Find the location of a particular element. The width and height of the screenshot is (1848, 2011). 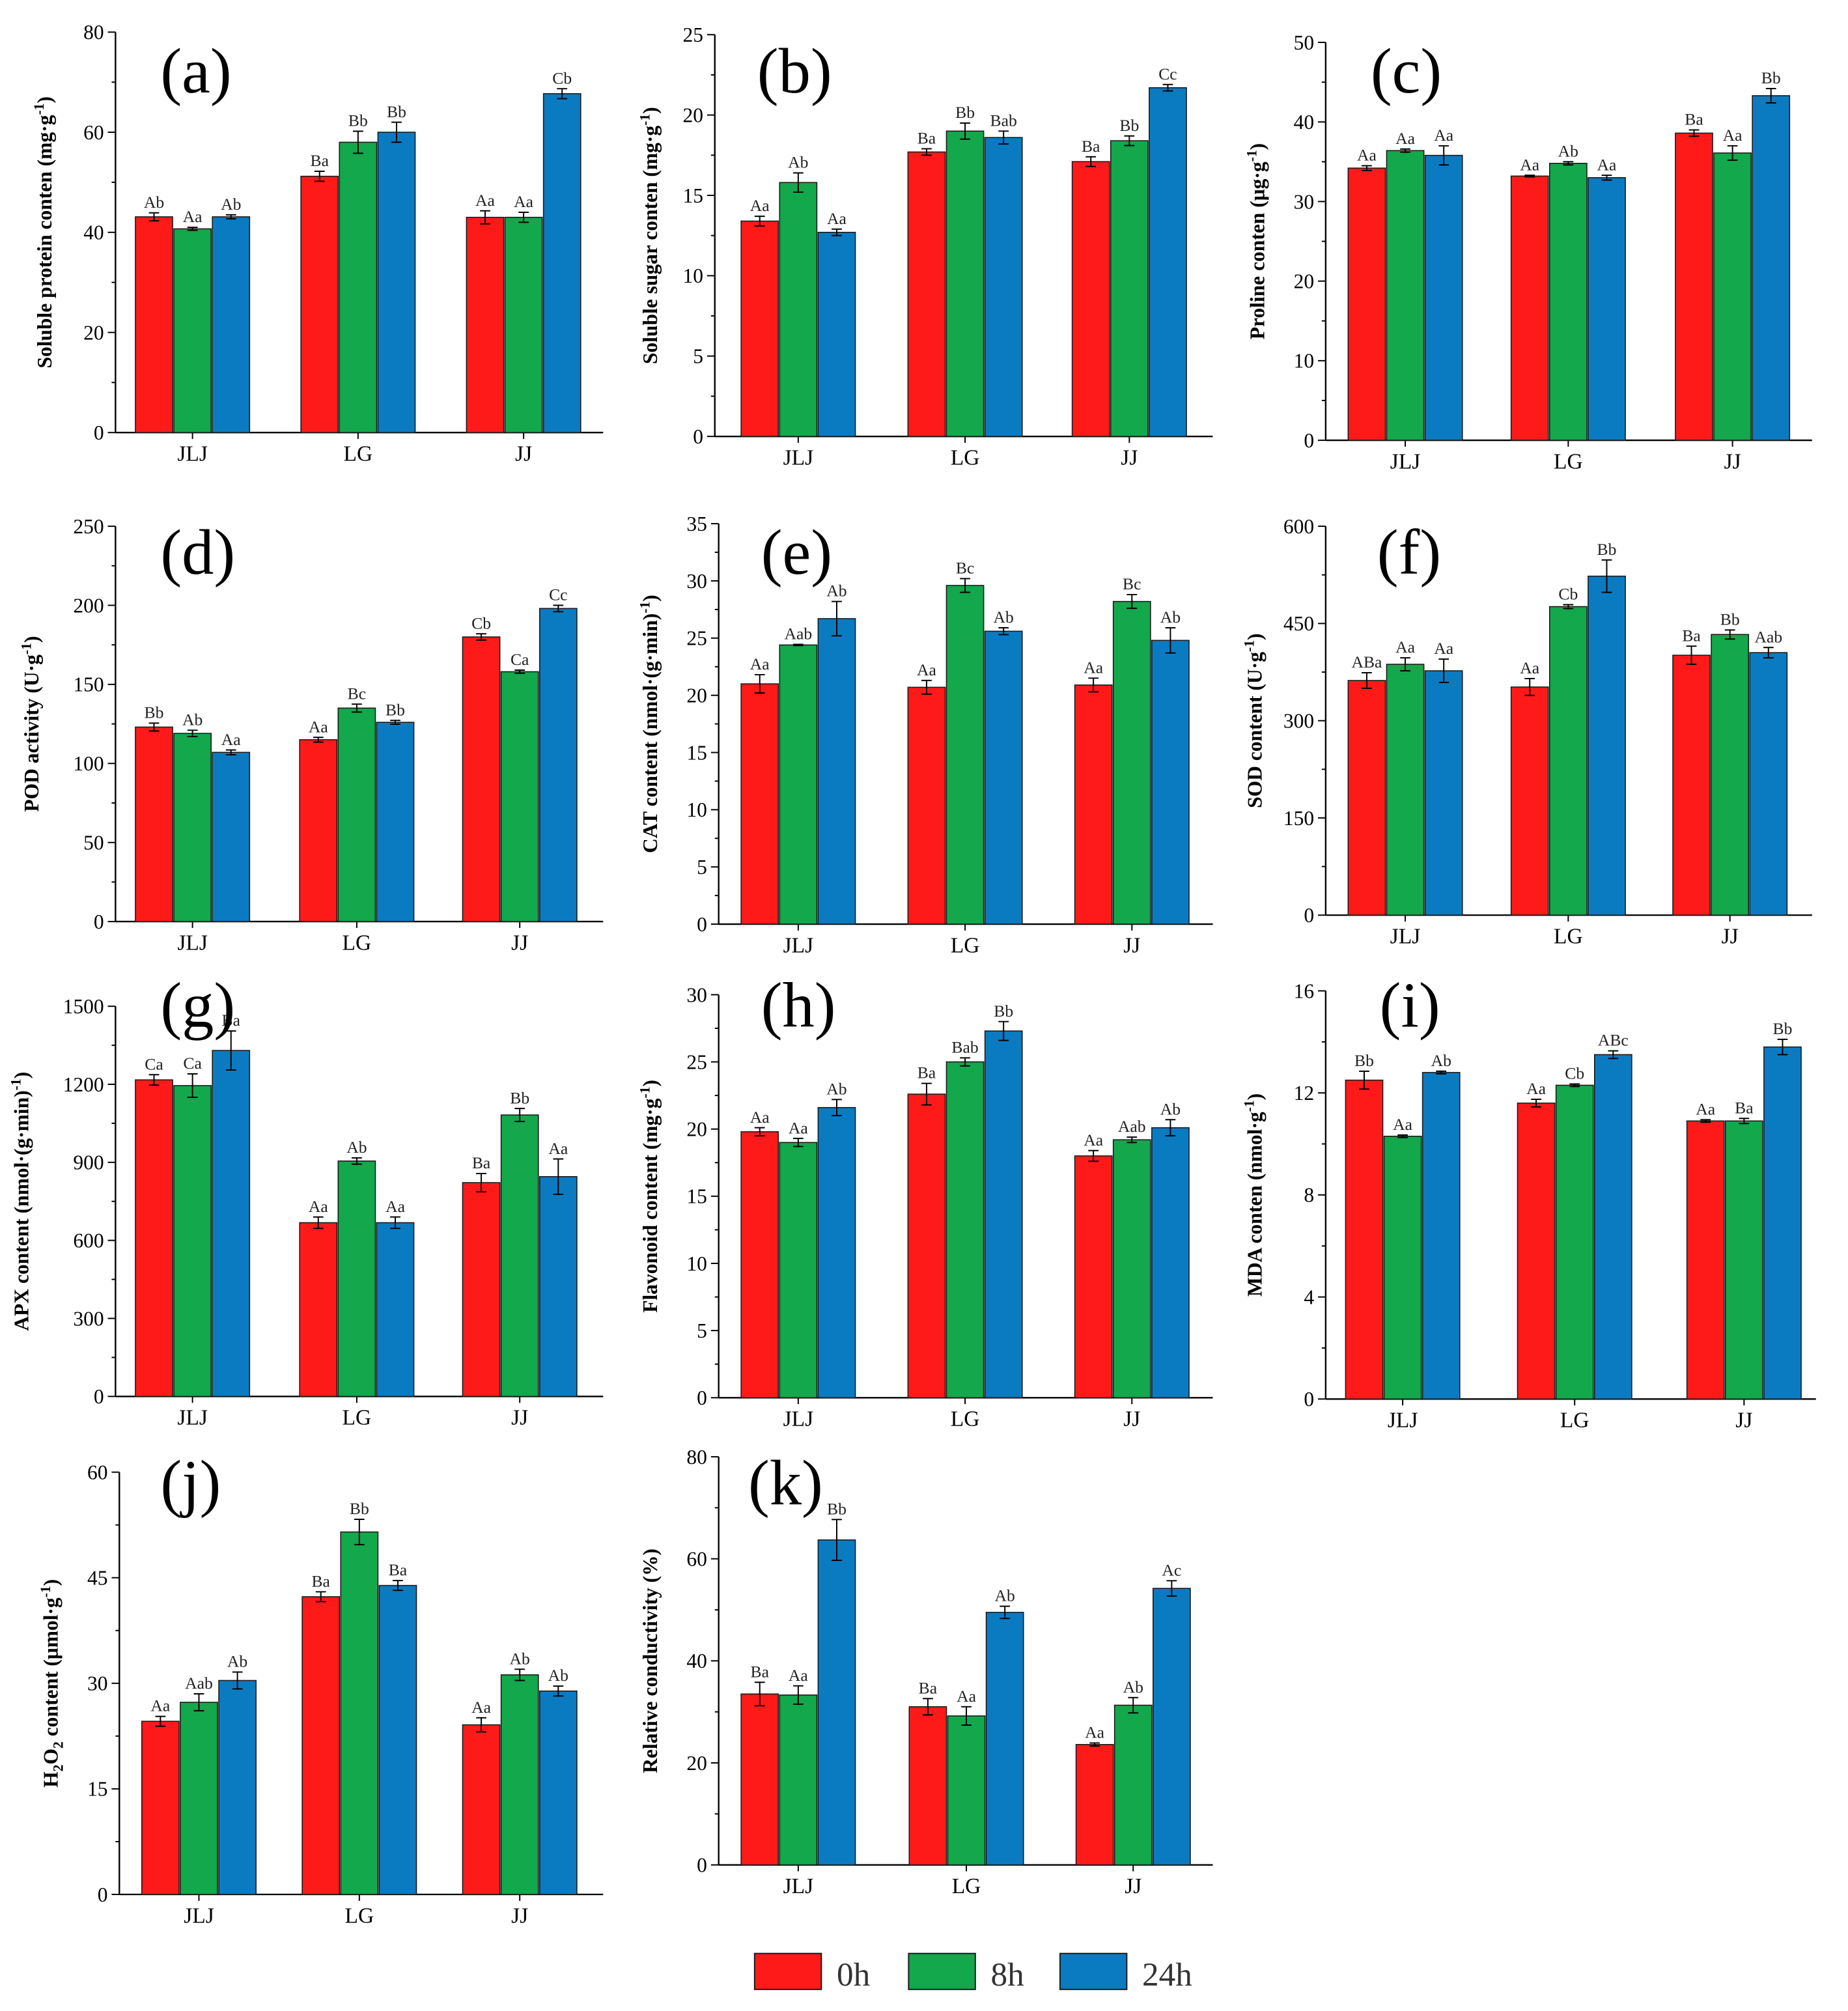

y-tick-label: 900 is located at coordinates (89, 1162).